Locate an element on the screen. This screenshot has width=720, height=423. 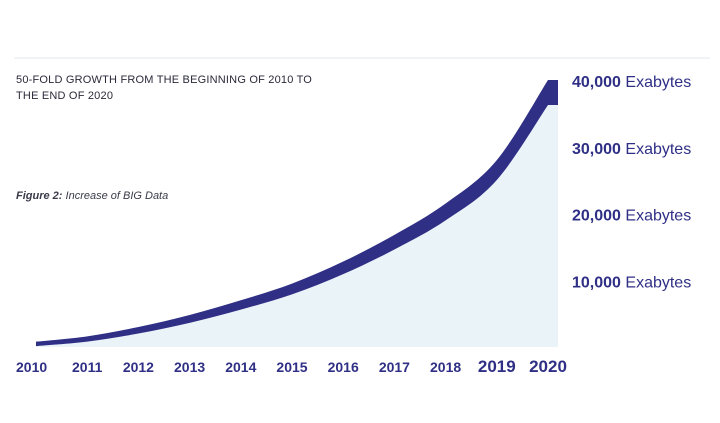
x-tick-label: 2020 is located at coordinates (548, 366).